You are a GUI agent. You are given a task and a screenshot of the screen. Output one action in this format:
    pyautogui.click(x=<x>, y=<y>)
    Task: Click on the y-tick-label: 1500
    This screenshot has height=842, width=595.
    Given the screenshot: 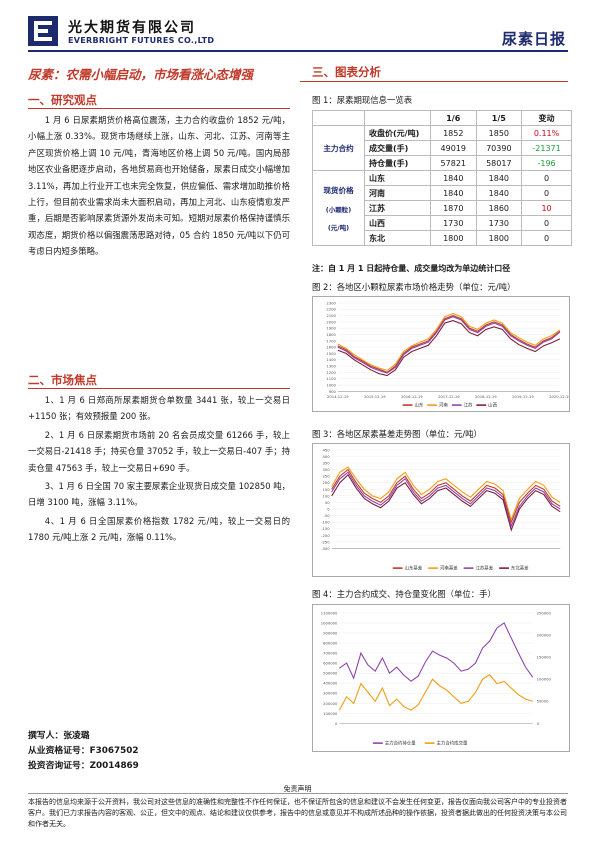 What is the action you would take?
    pyautogui.click(x=331, y=354)
    